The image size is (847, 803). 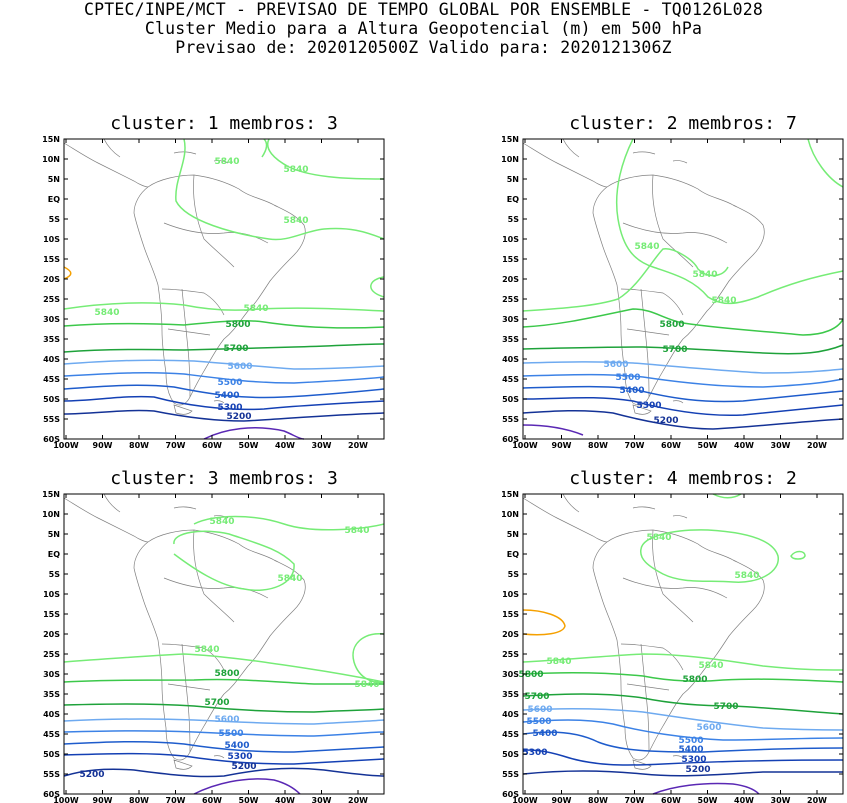 I want to click on contour-label: 5700, so click(x=674, y=350).